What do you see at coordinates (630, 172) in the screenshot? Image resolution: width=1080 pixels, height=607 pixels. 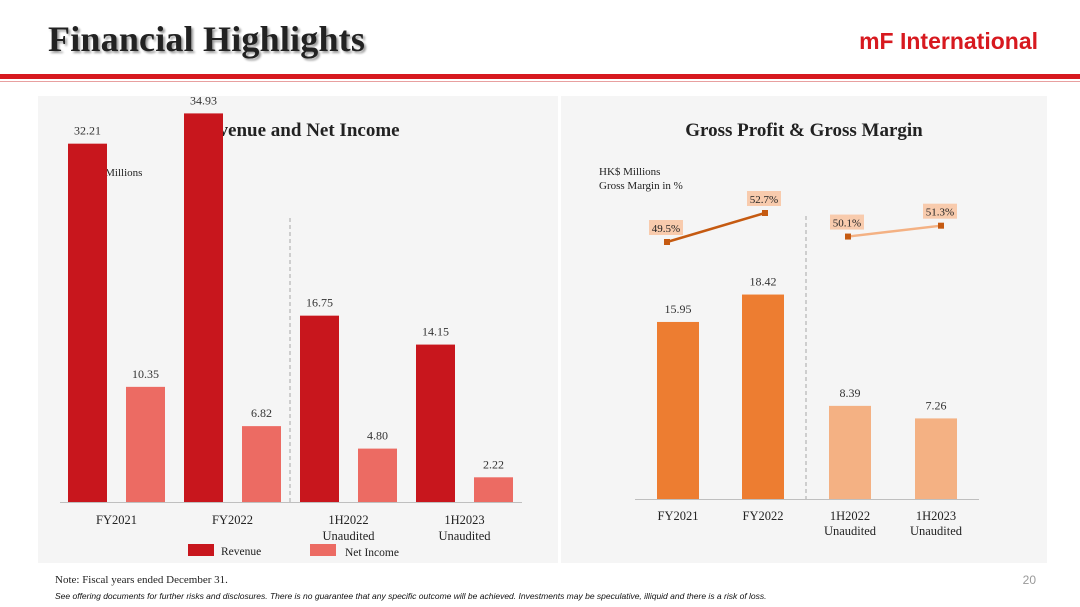 I see `gross-profit-unit-label: HK$ Millions` at bounding box center [630, 172].